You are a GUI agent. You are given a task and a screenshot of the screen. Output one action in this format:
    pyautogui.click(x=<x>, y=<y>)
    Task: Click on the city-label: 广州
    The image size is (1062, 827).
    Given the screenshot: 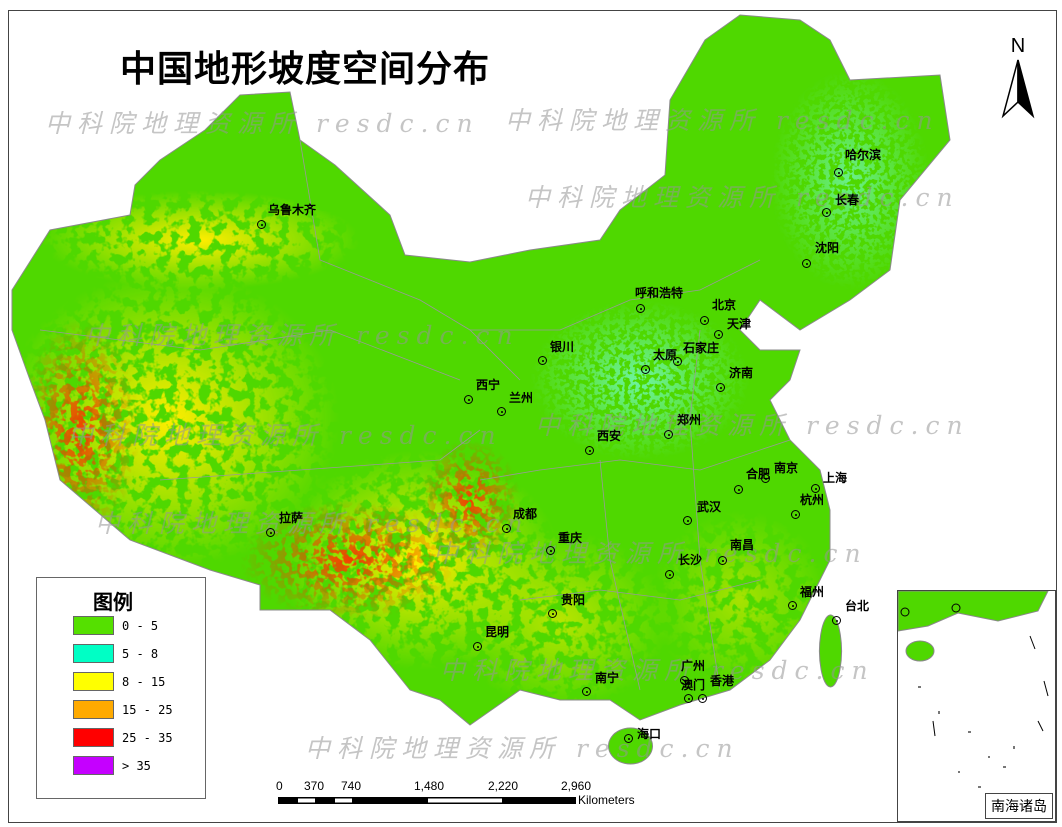 What is the action you would take?
    pyautogui.click(x=693, y=666)
    